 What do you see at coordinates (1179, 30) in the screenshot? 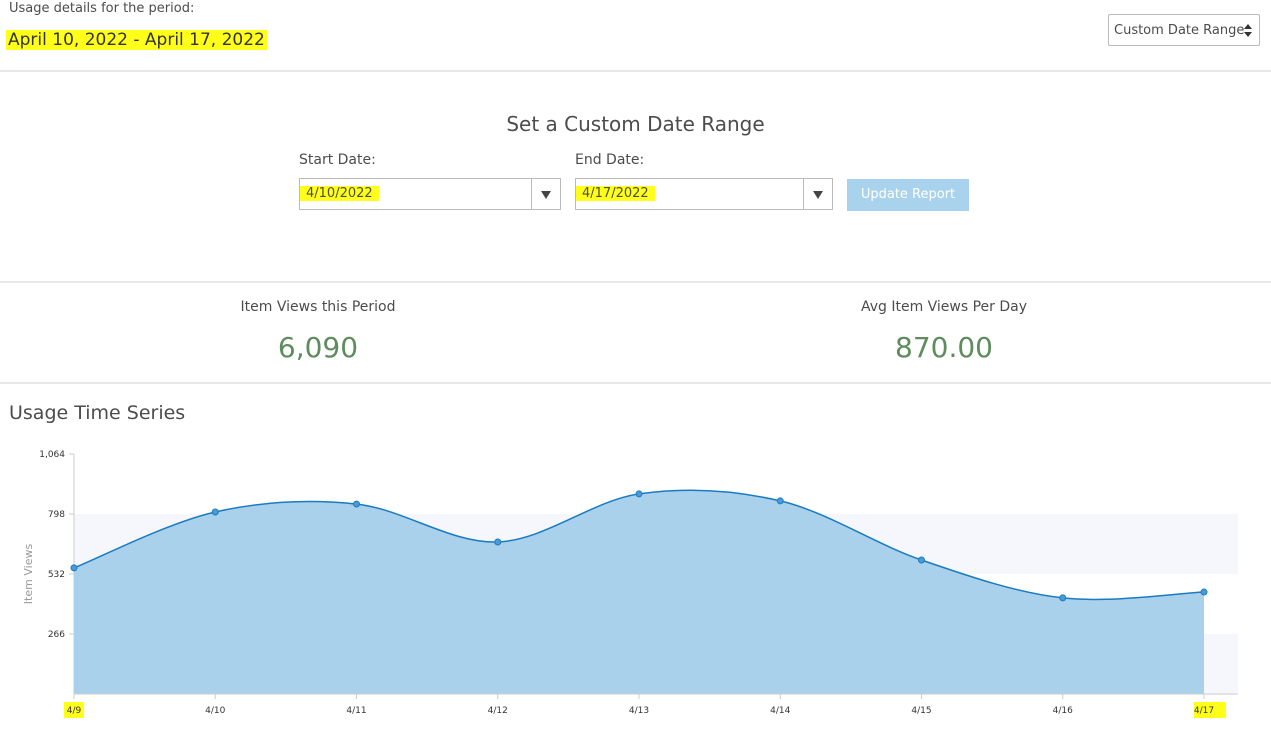
I see `range-select-text: Custom Date Range` at bounding box center [1179, 30].